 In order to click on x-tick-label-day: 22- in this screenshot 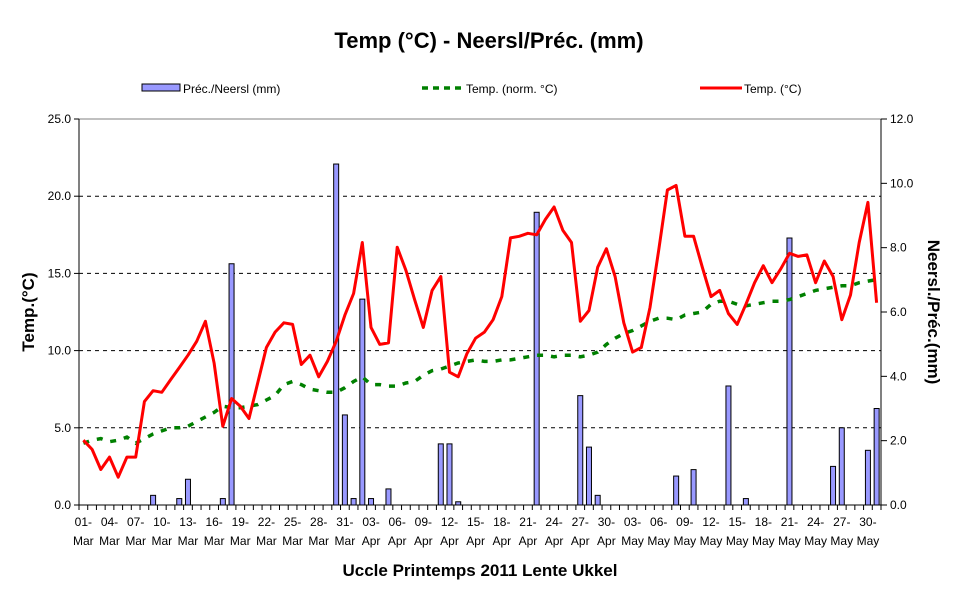, I will do `click(266, 522)`.